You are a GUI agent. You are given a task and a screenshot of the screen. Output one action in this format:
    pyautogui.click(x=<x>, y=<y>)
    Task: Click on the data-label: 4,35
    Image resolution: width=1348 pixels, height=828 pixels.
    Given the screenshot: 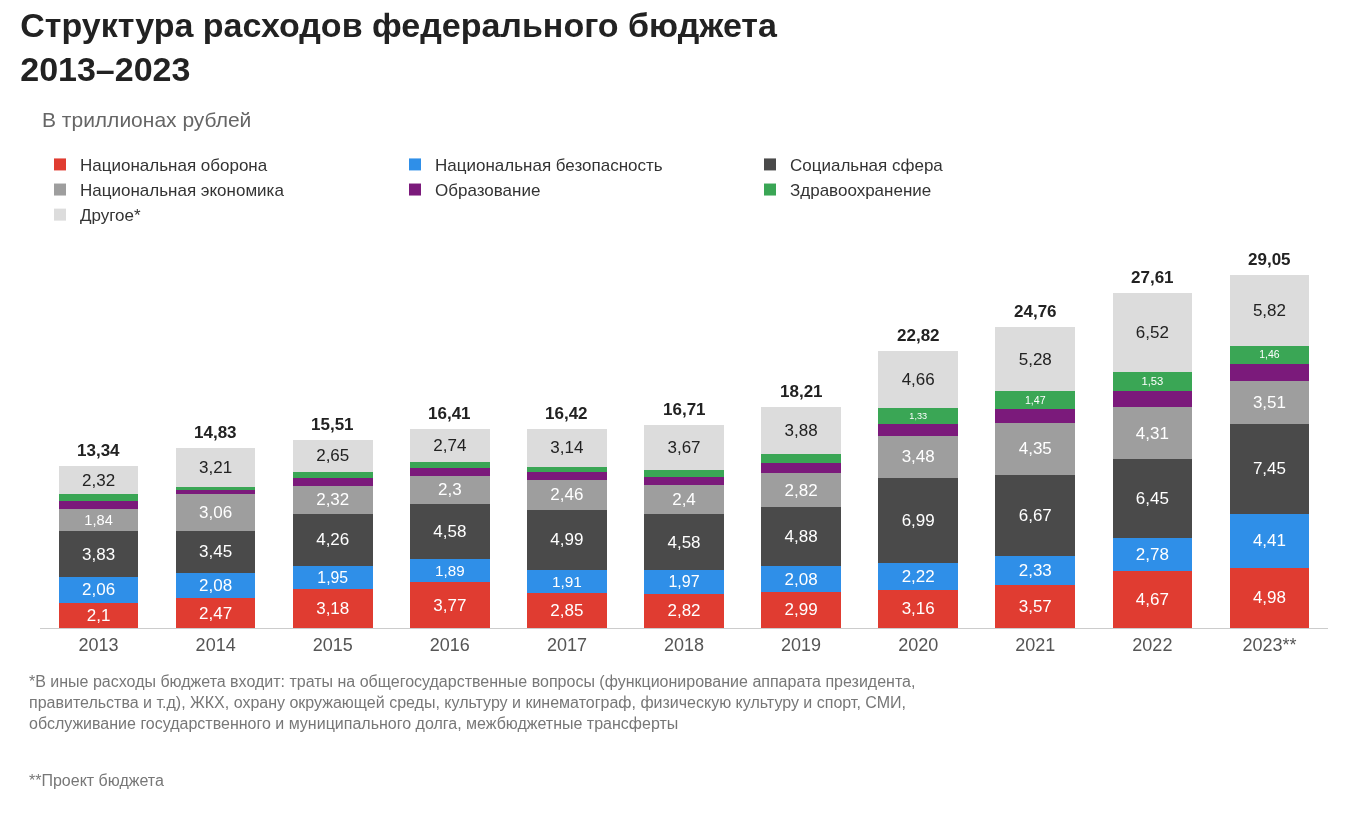 What is the action you would take?
    pyautogui.click(x=1035, y=449)
    